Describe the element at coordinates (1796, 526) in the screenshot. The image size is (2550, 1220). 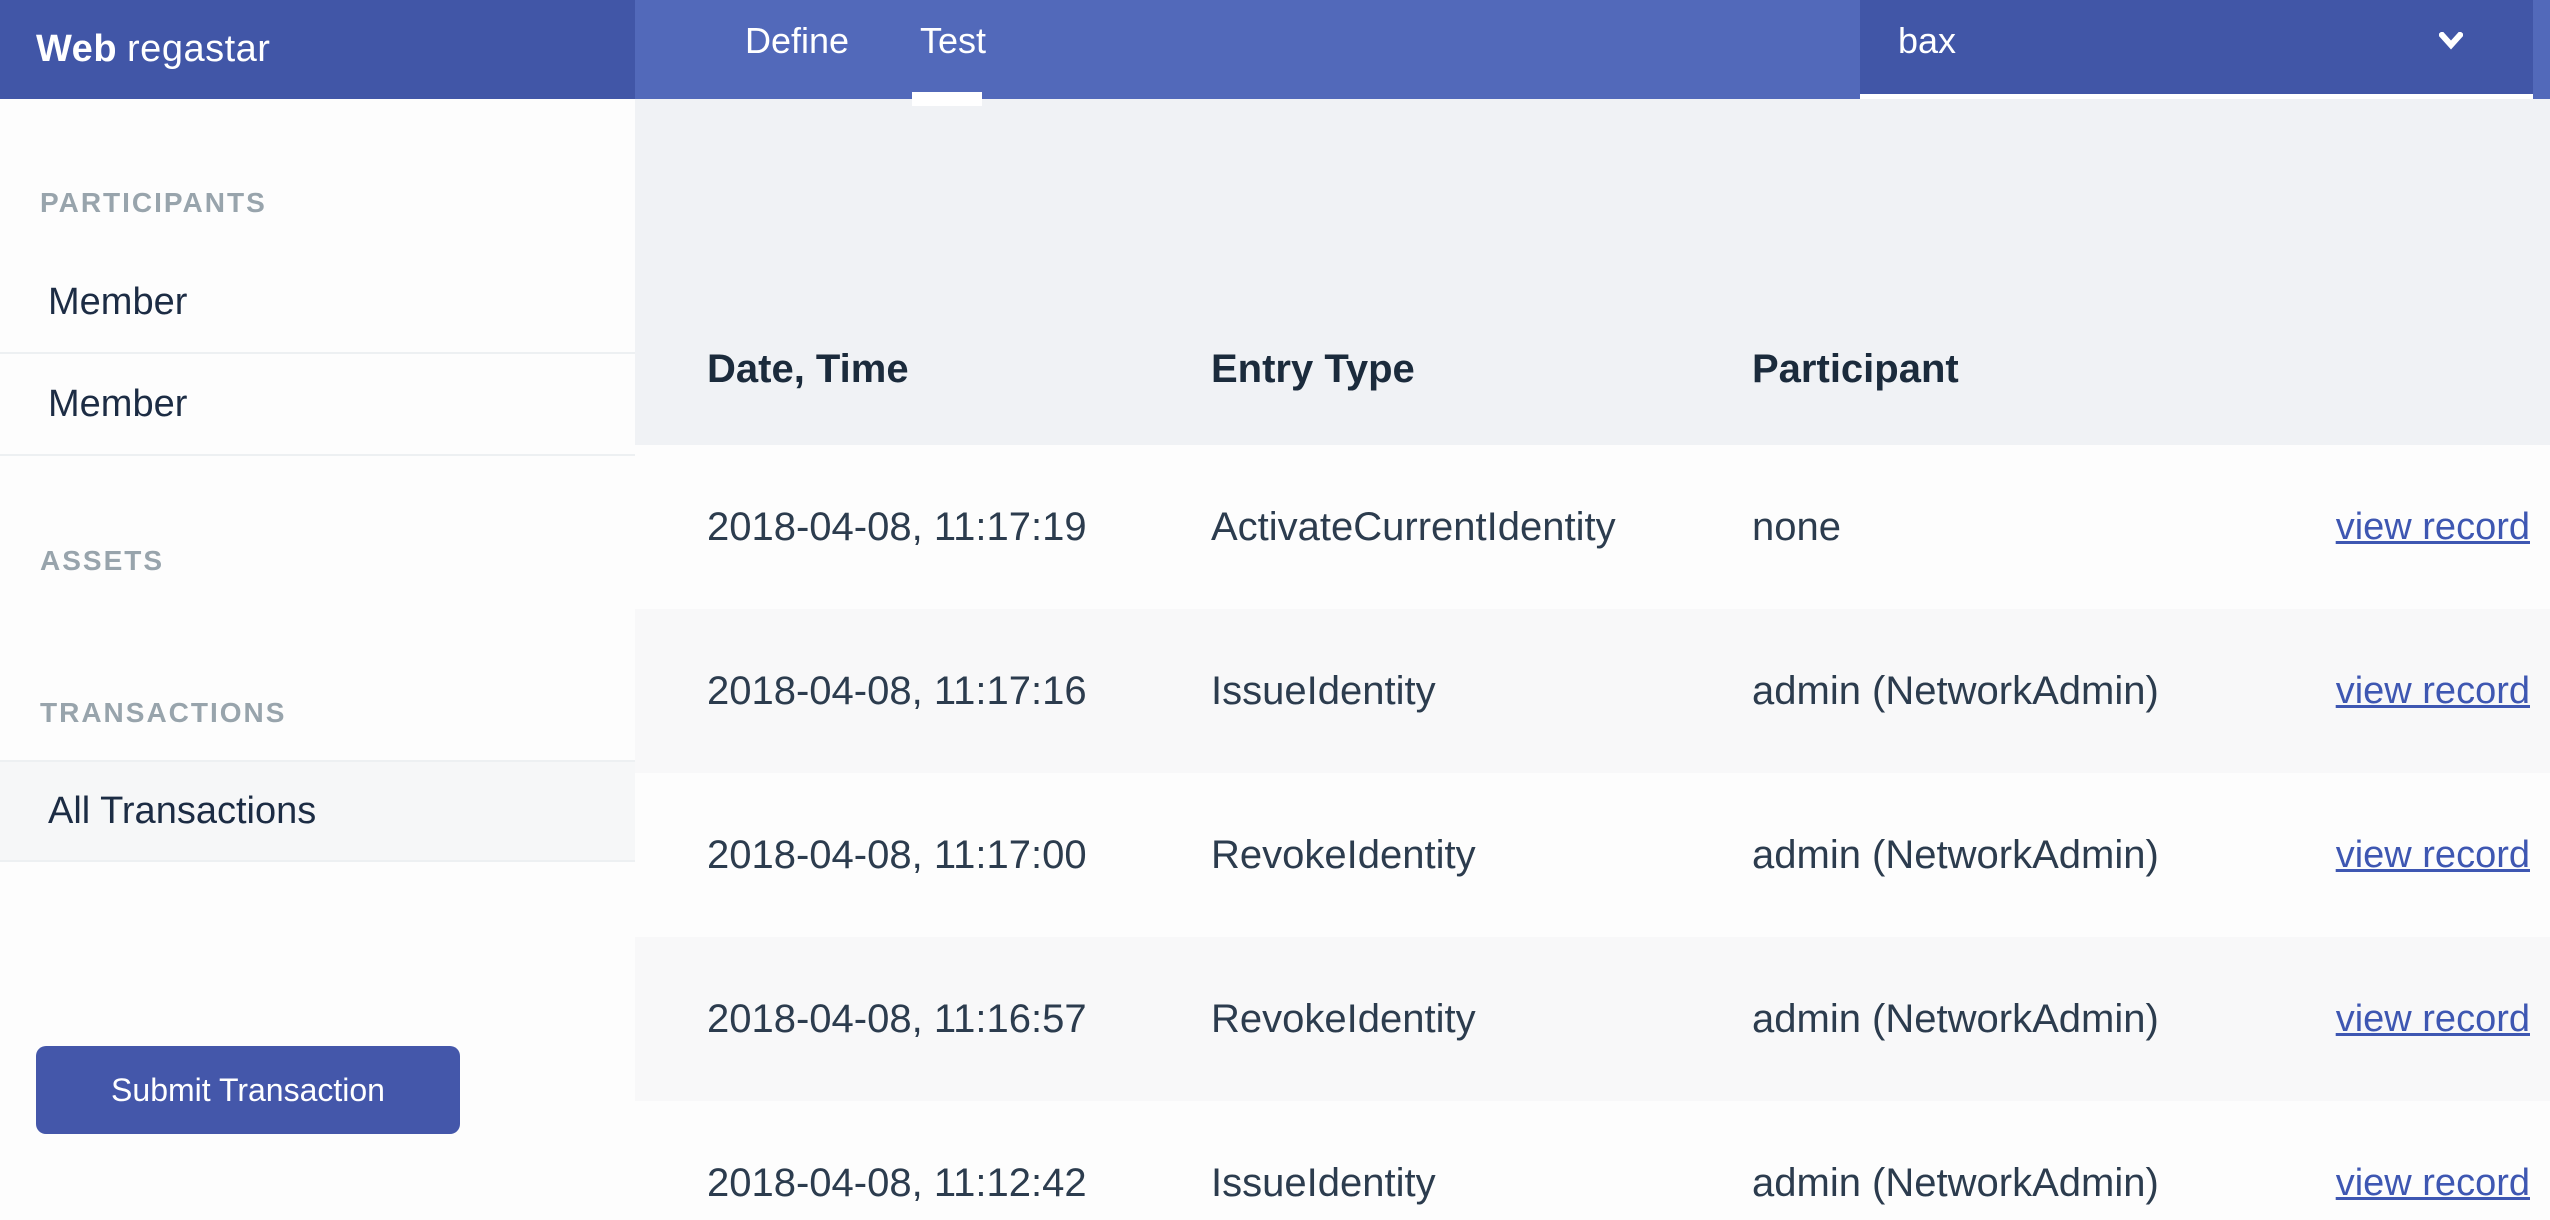
I see `cell-participant: none` at that location.